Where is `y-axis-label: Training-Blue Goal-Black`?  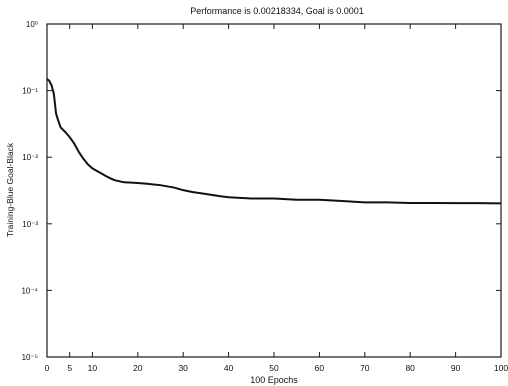 y-axis-label: Training-Blue Goal-Black is located at coordinates (10, 189).